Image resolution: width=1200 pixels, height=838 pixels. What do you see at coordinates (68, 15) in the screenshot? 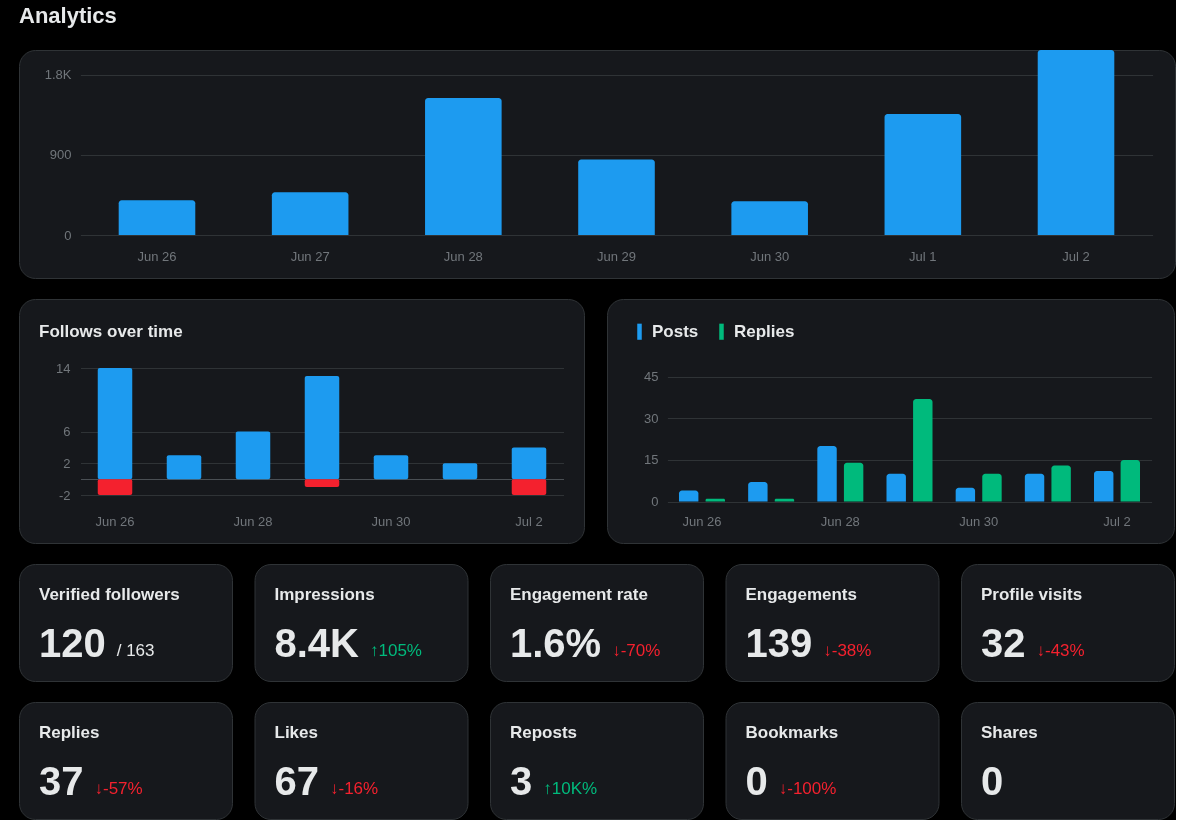
I see `chart-title: Analytics` at bounding box center [68, 15].